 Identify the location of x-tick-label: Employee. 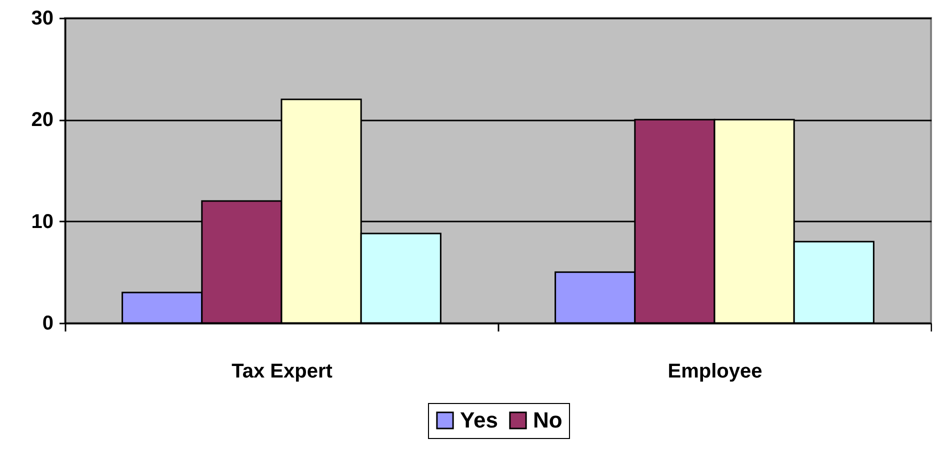
(715, 371).